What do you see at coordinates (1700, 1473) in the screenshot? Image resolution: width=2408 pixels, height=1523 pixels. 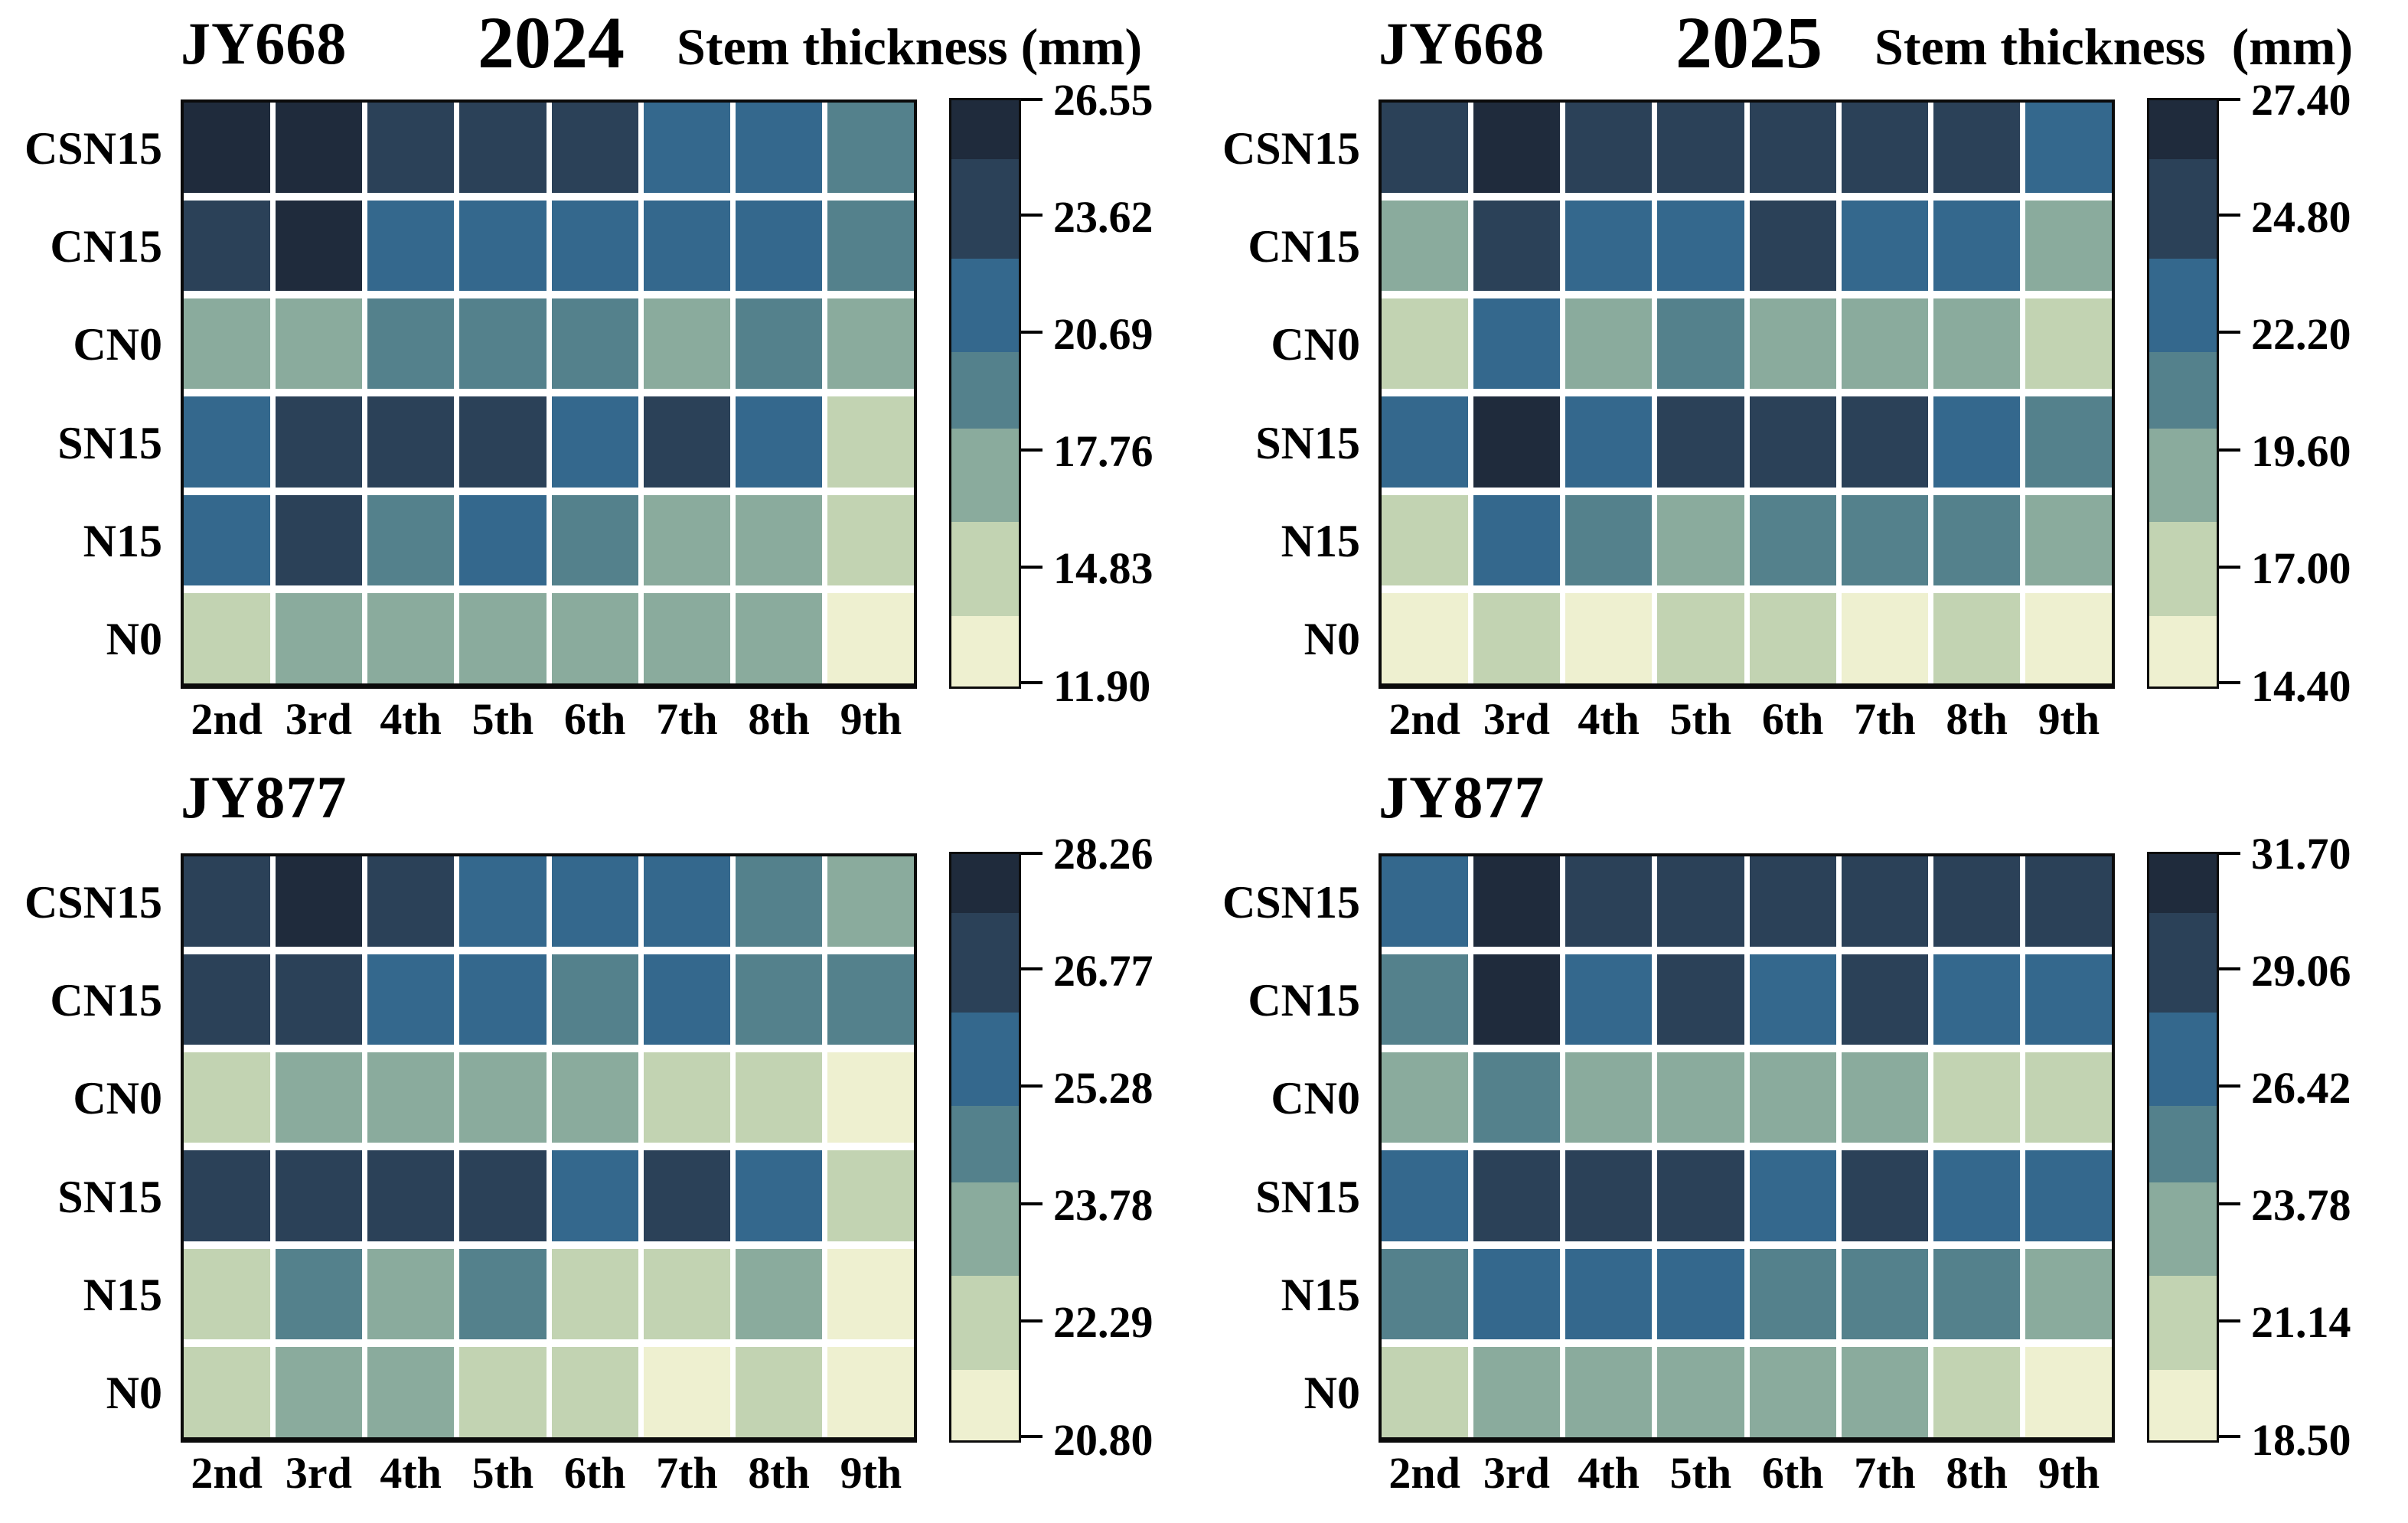 I see `x-axis-label: 5th` at bounding box center [1700, 1473].